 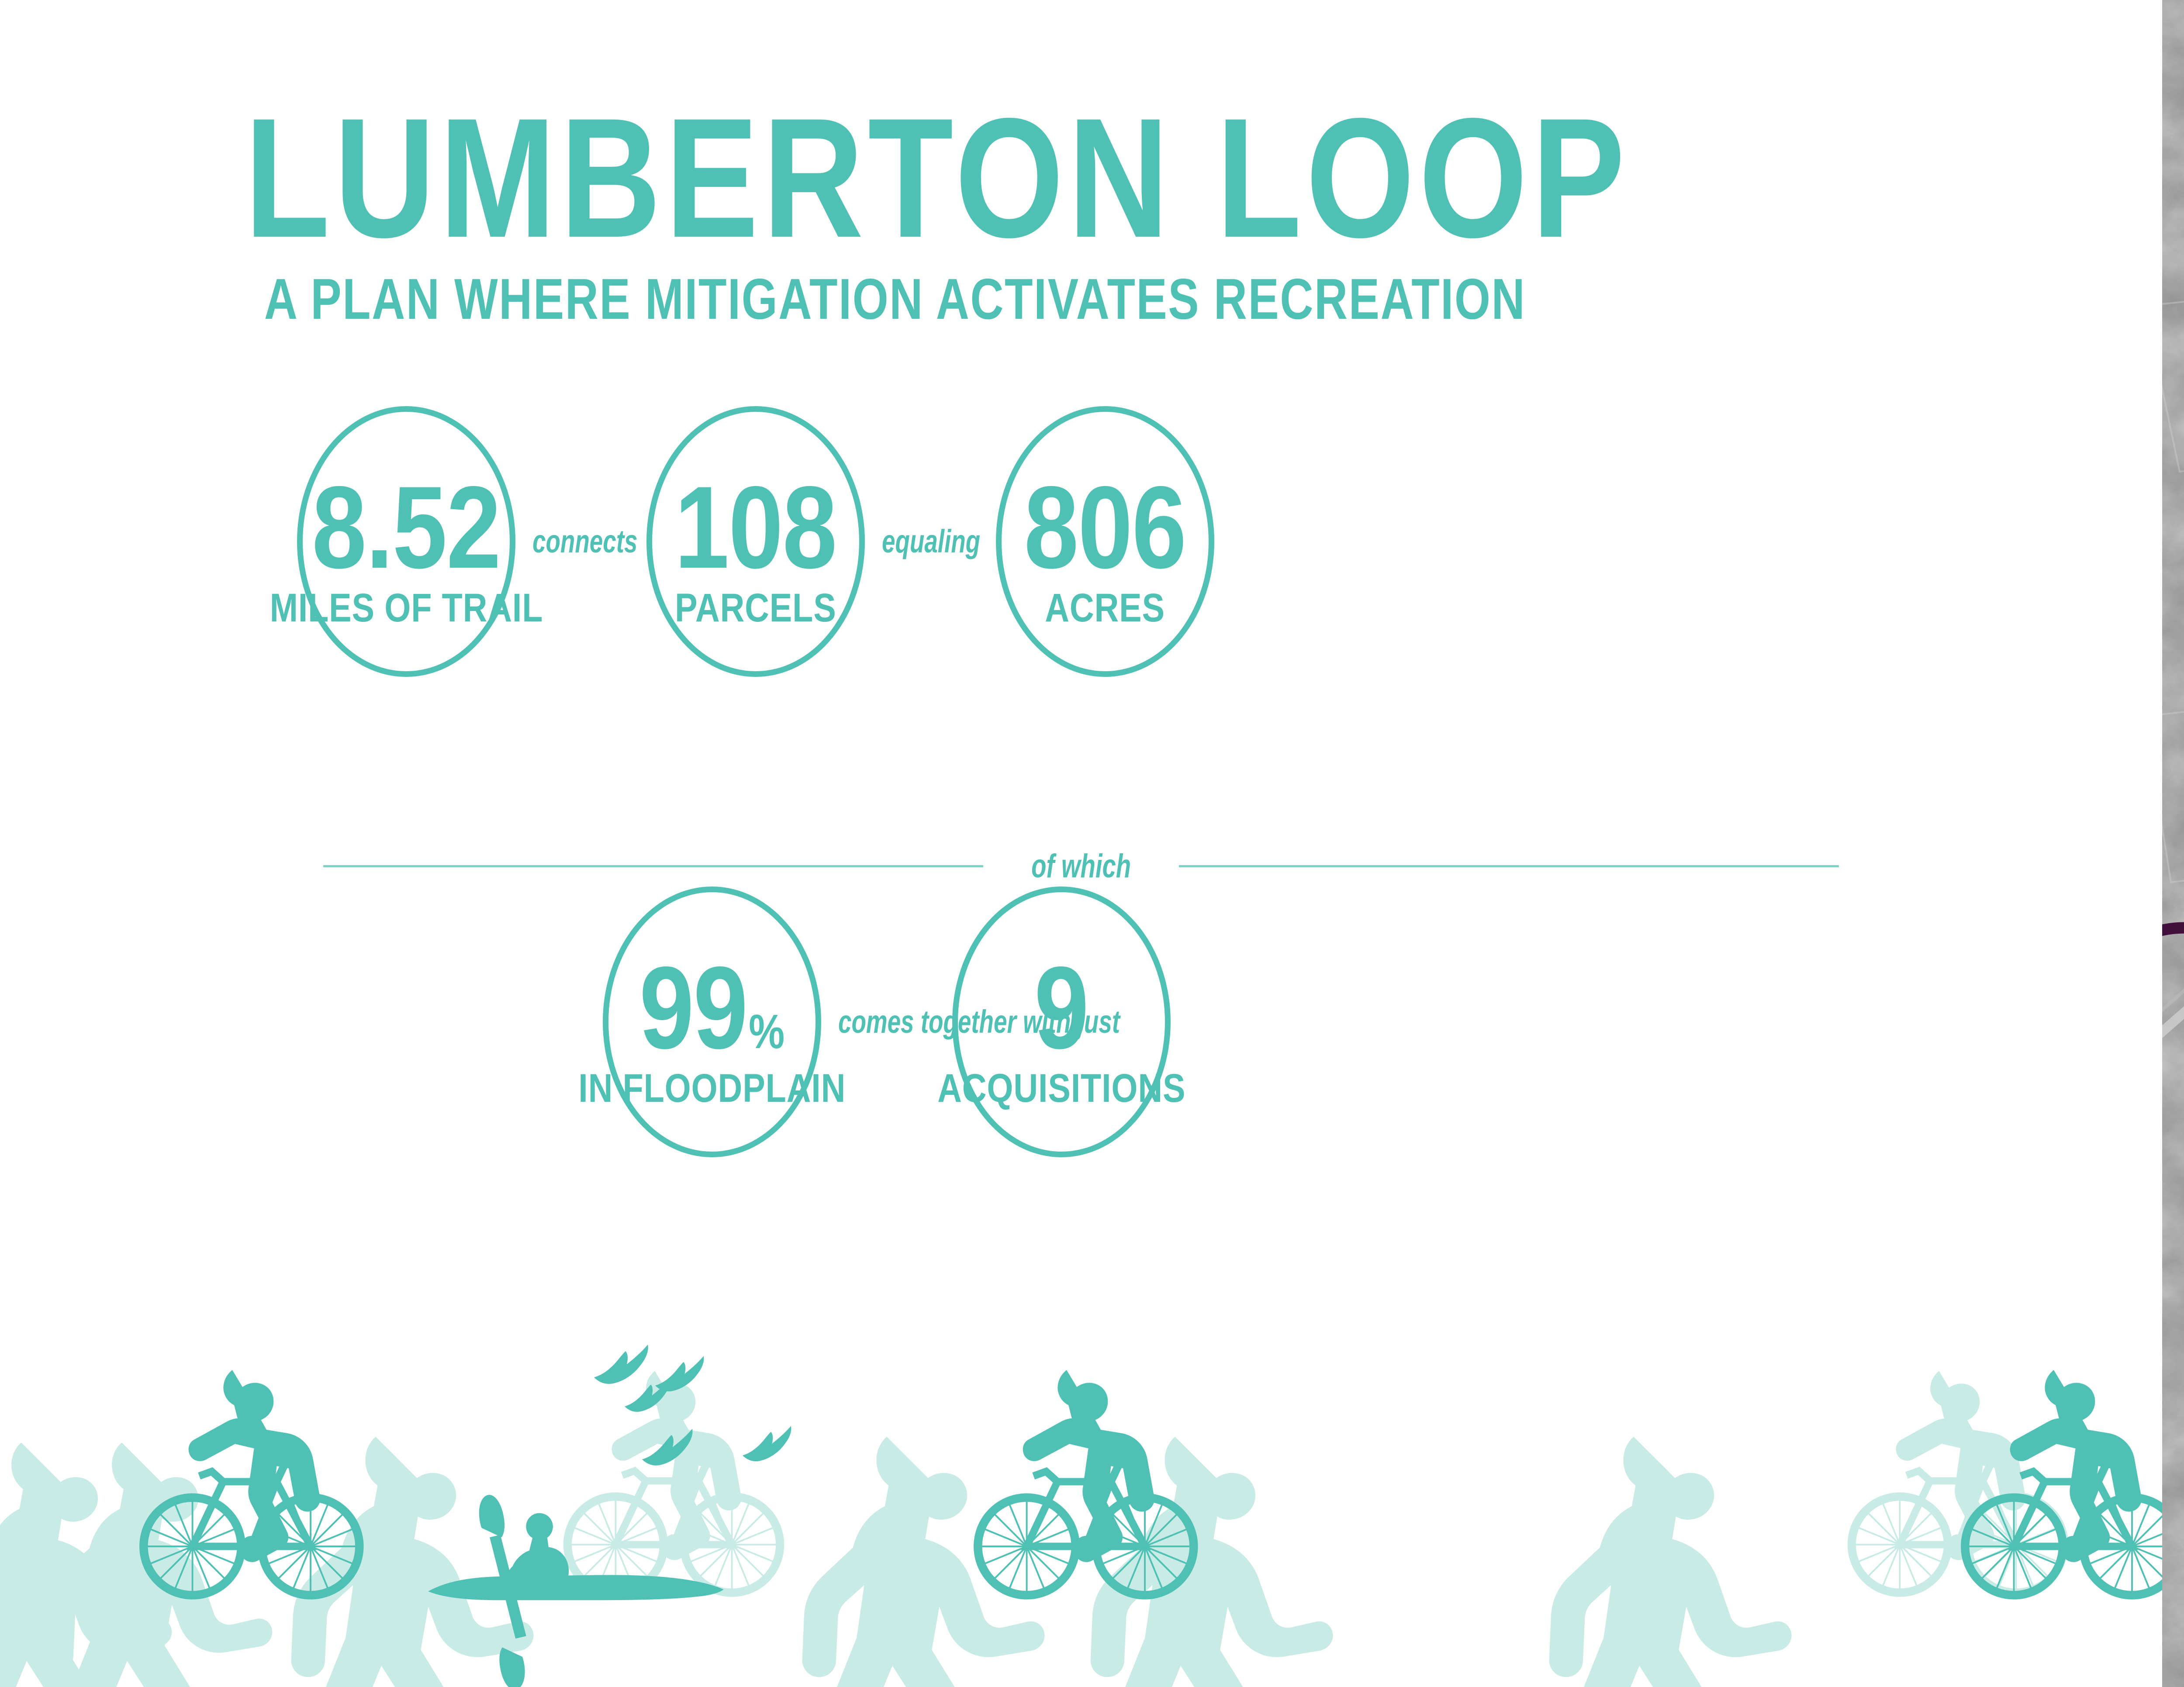 I want to click on divider-rule-right, so click(x=1509, y=866).